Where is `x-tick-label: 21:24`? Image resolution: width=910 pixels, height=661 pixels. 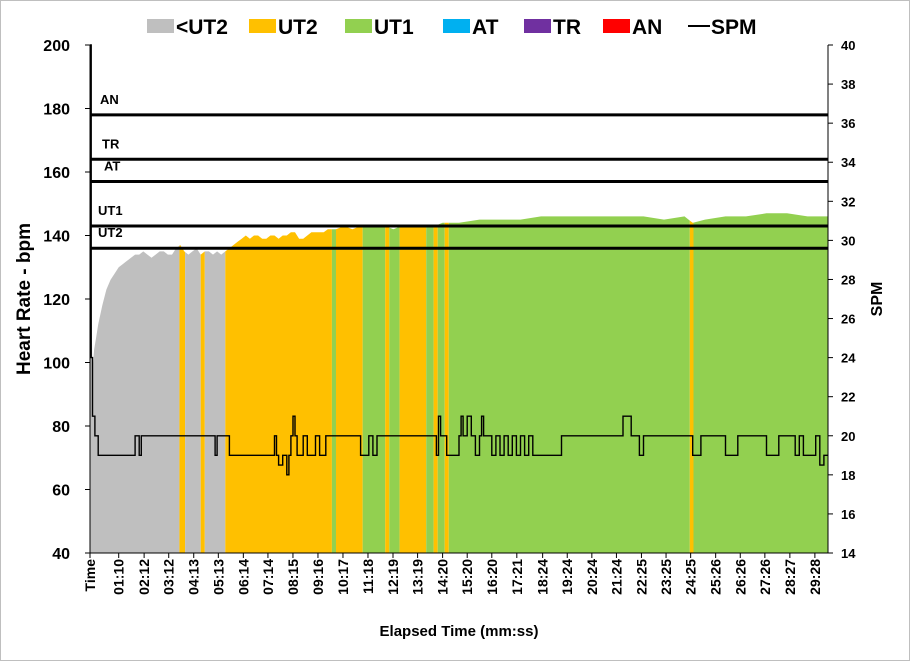 x-tick-label: 21:24 is located at coordinates (616, 577).